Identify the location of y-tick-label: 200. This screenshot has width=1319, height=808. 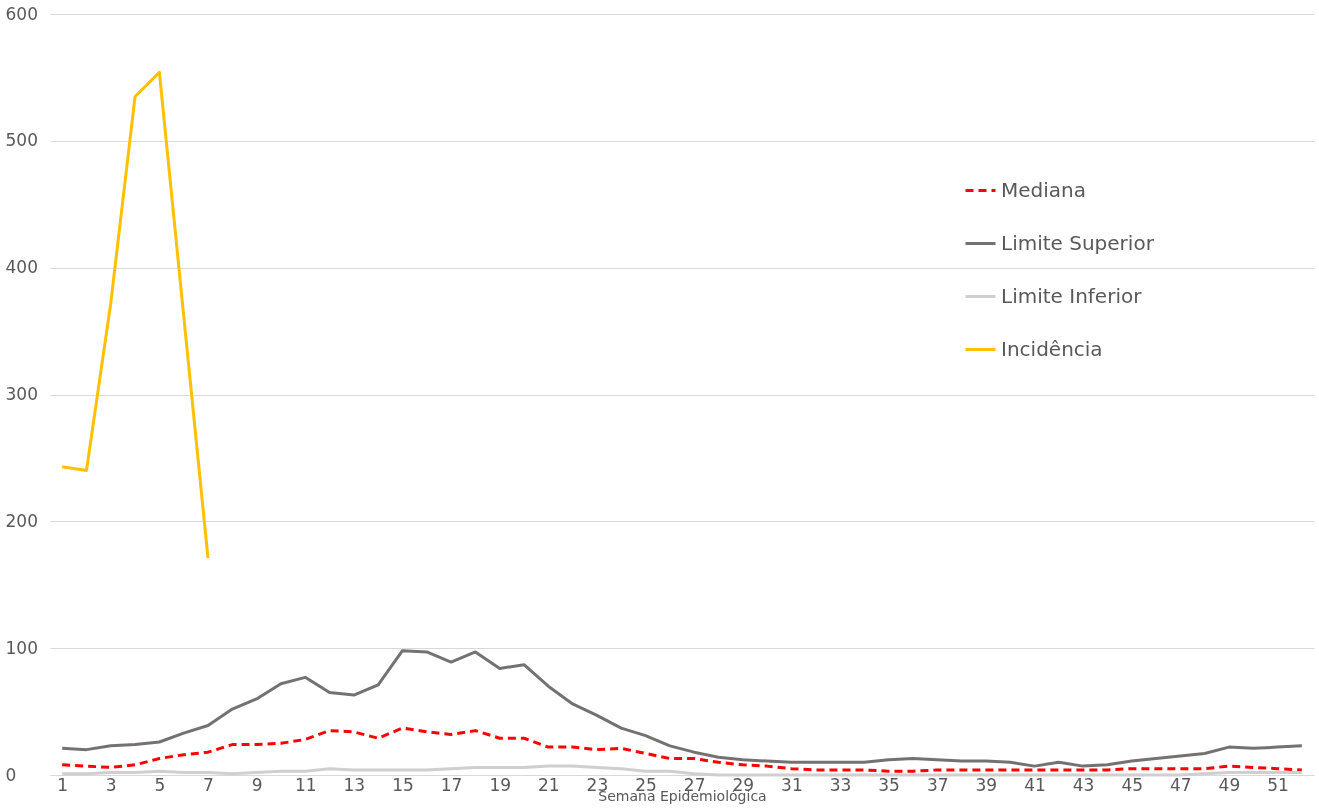
(21, 520).